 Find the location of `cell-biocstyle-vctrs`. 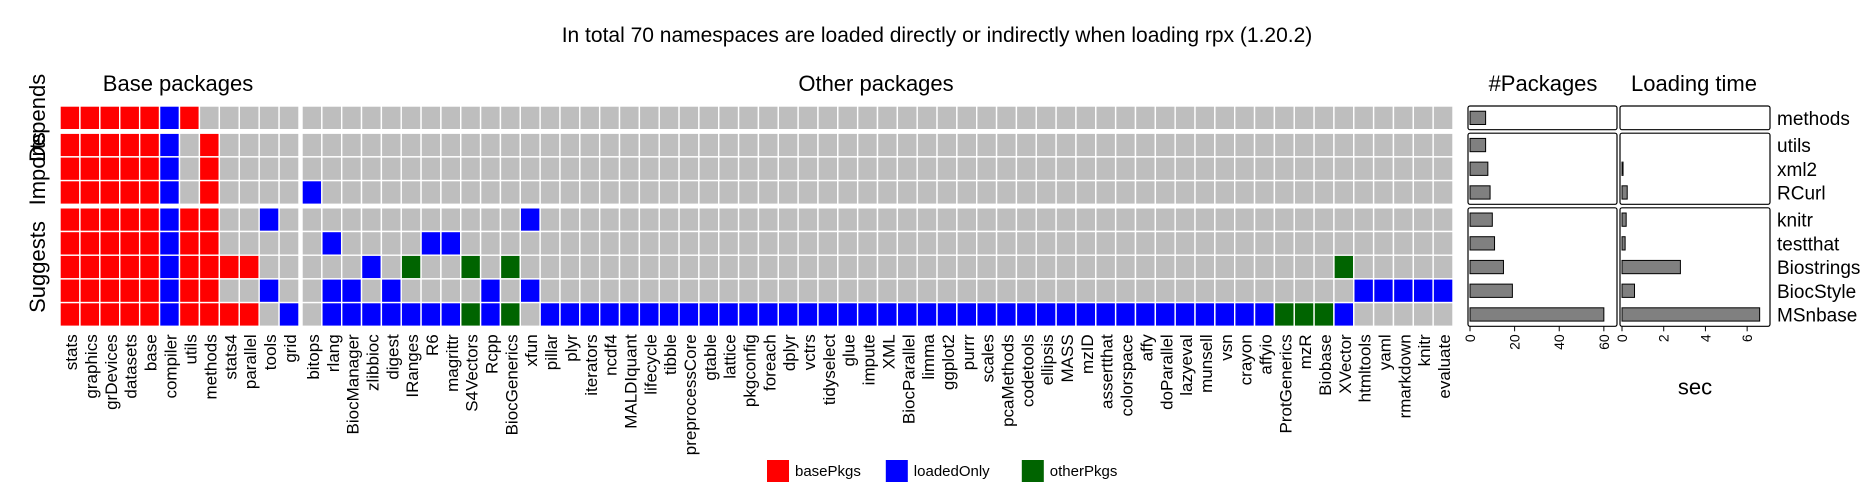

cell-biocstyle-vctrs is located at coordinates (808, 291).